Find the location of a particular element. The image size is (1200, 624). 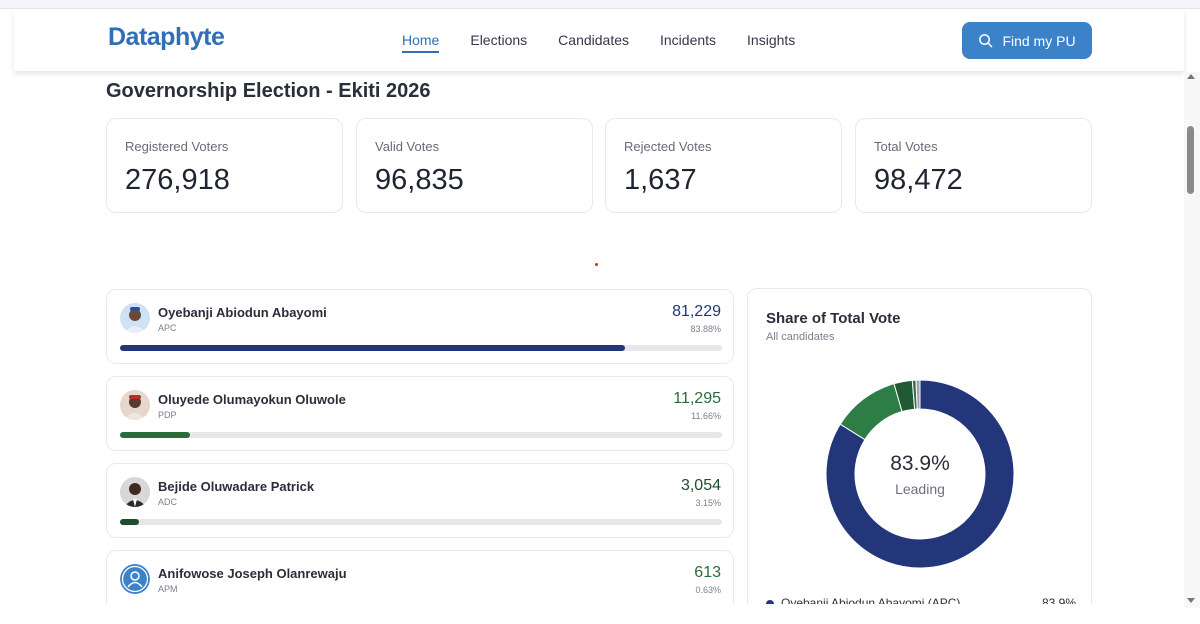

candidate-votes: 81,229 is located at coordinates (696, 311).